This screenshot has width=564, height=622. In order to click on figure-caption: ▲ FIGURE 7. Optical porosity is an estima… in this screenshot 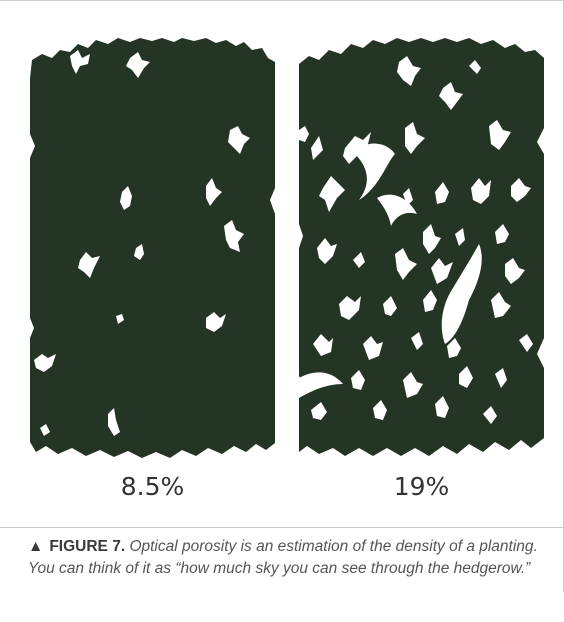, I will do `click(288, 558)`.